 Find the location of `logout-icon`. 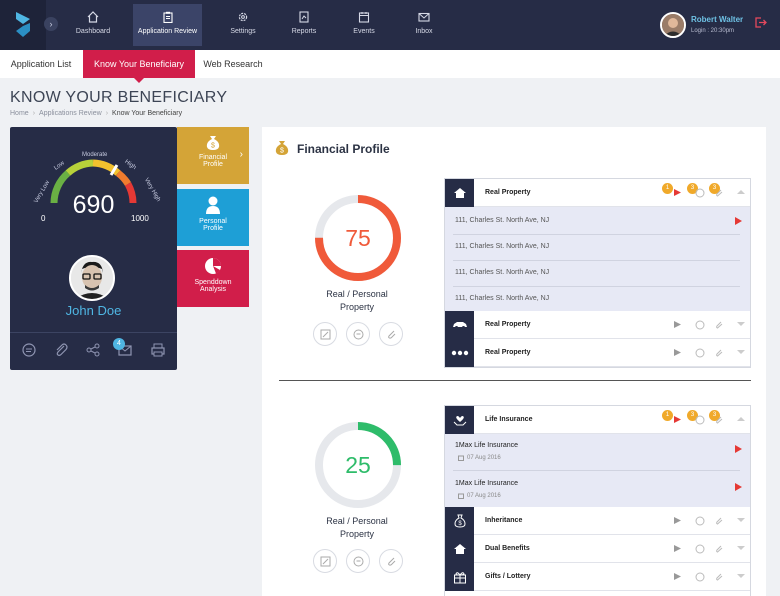

logout-icon is located at coordinates (760, 22).